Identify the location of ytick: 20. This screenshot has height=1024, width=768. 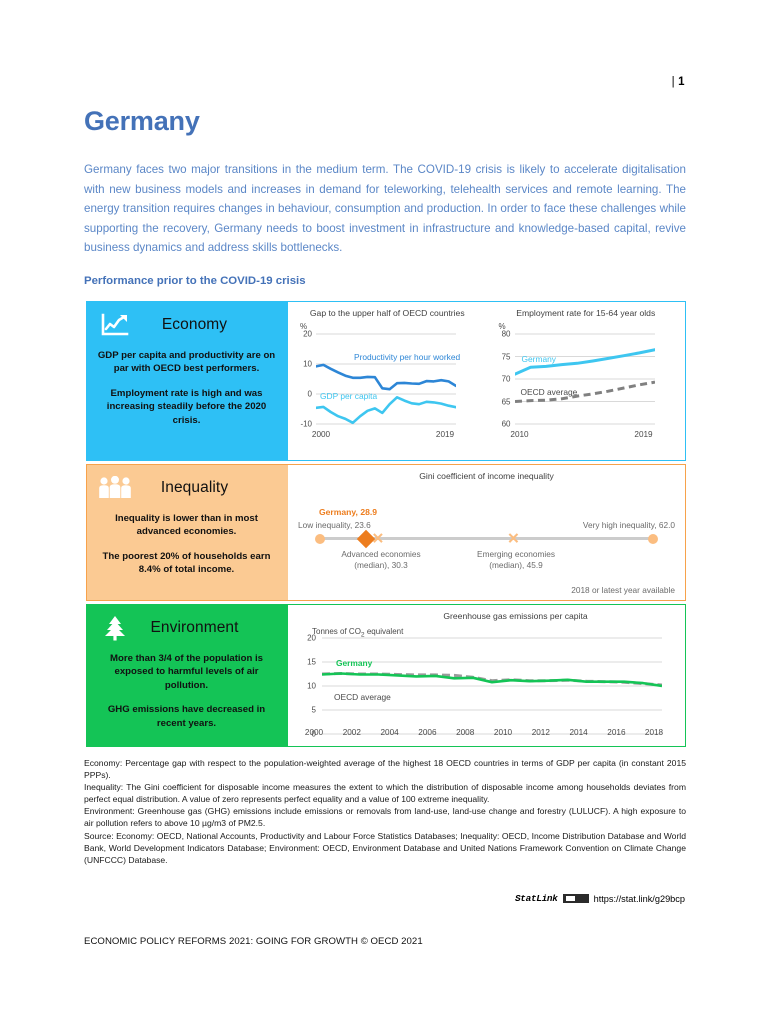
(307, 334).